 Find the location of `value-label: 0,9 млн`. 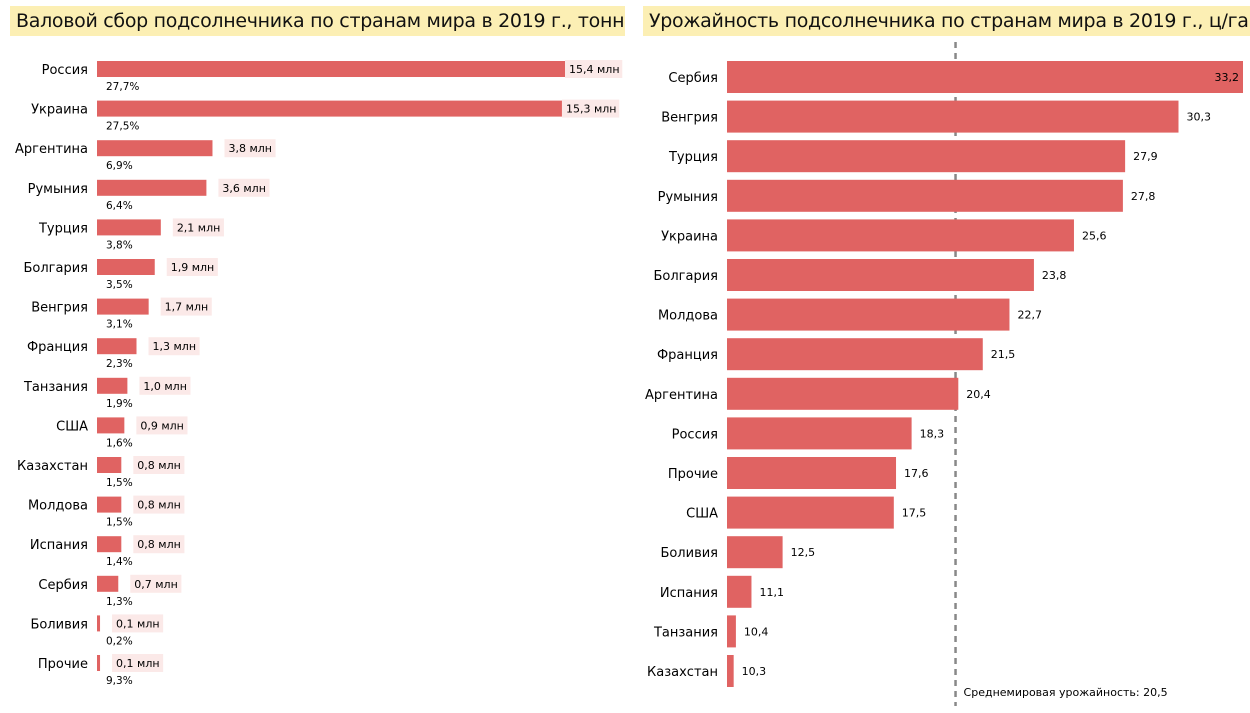

value-label: 0,9 млн is located at coordinates (162, 425).